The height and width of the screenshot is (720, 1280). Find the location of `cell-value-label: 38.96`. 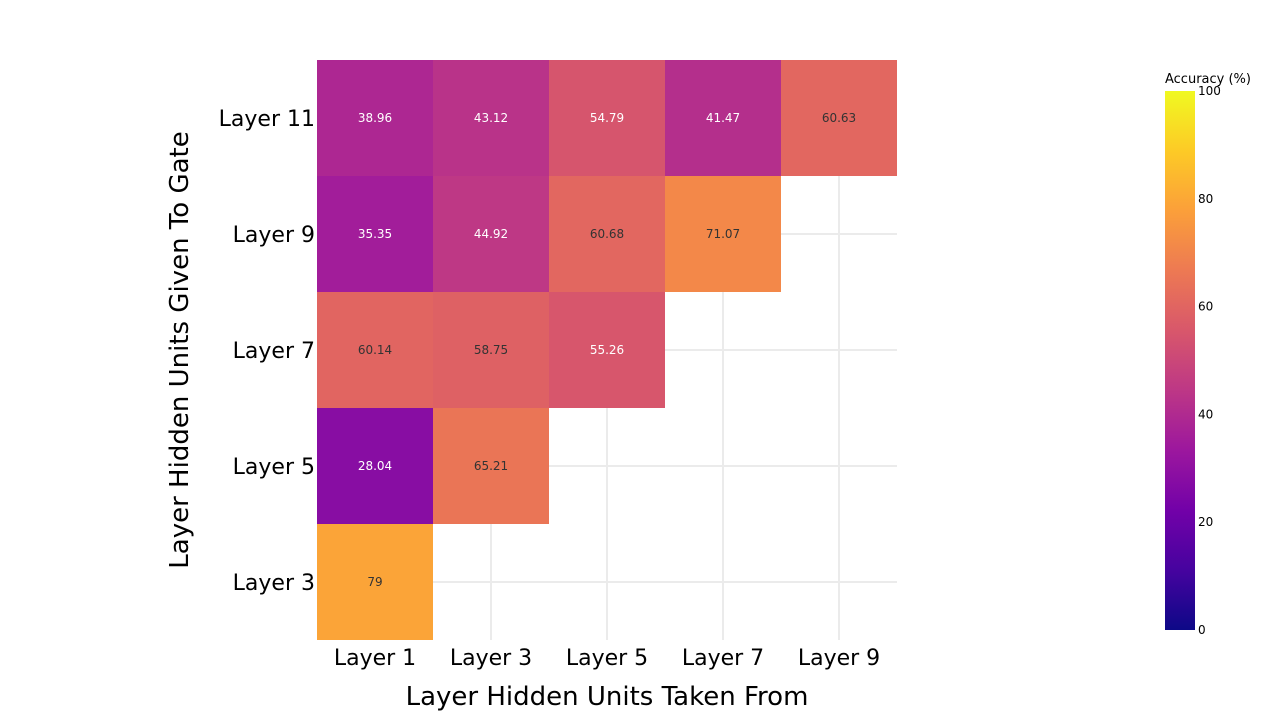

cell-value-label: 38.96 is located at coordinates (375, 118).